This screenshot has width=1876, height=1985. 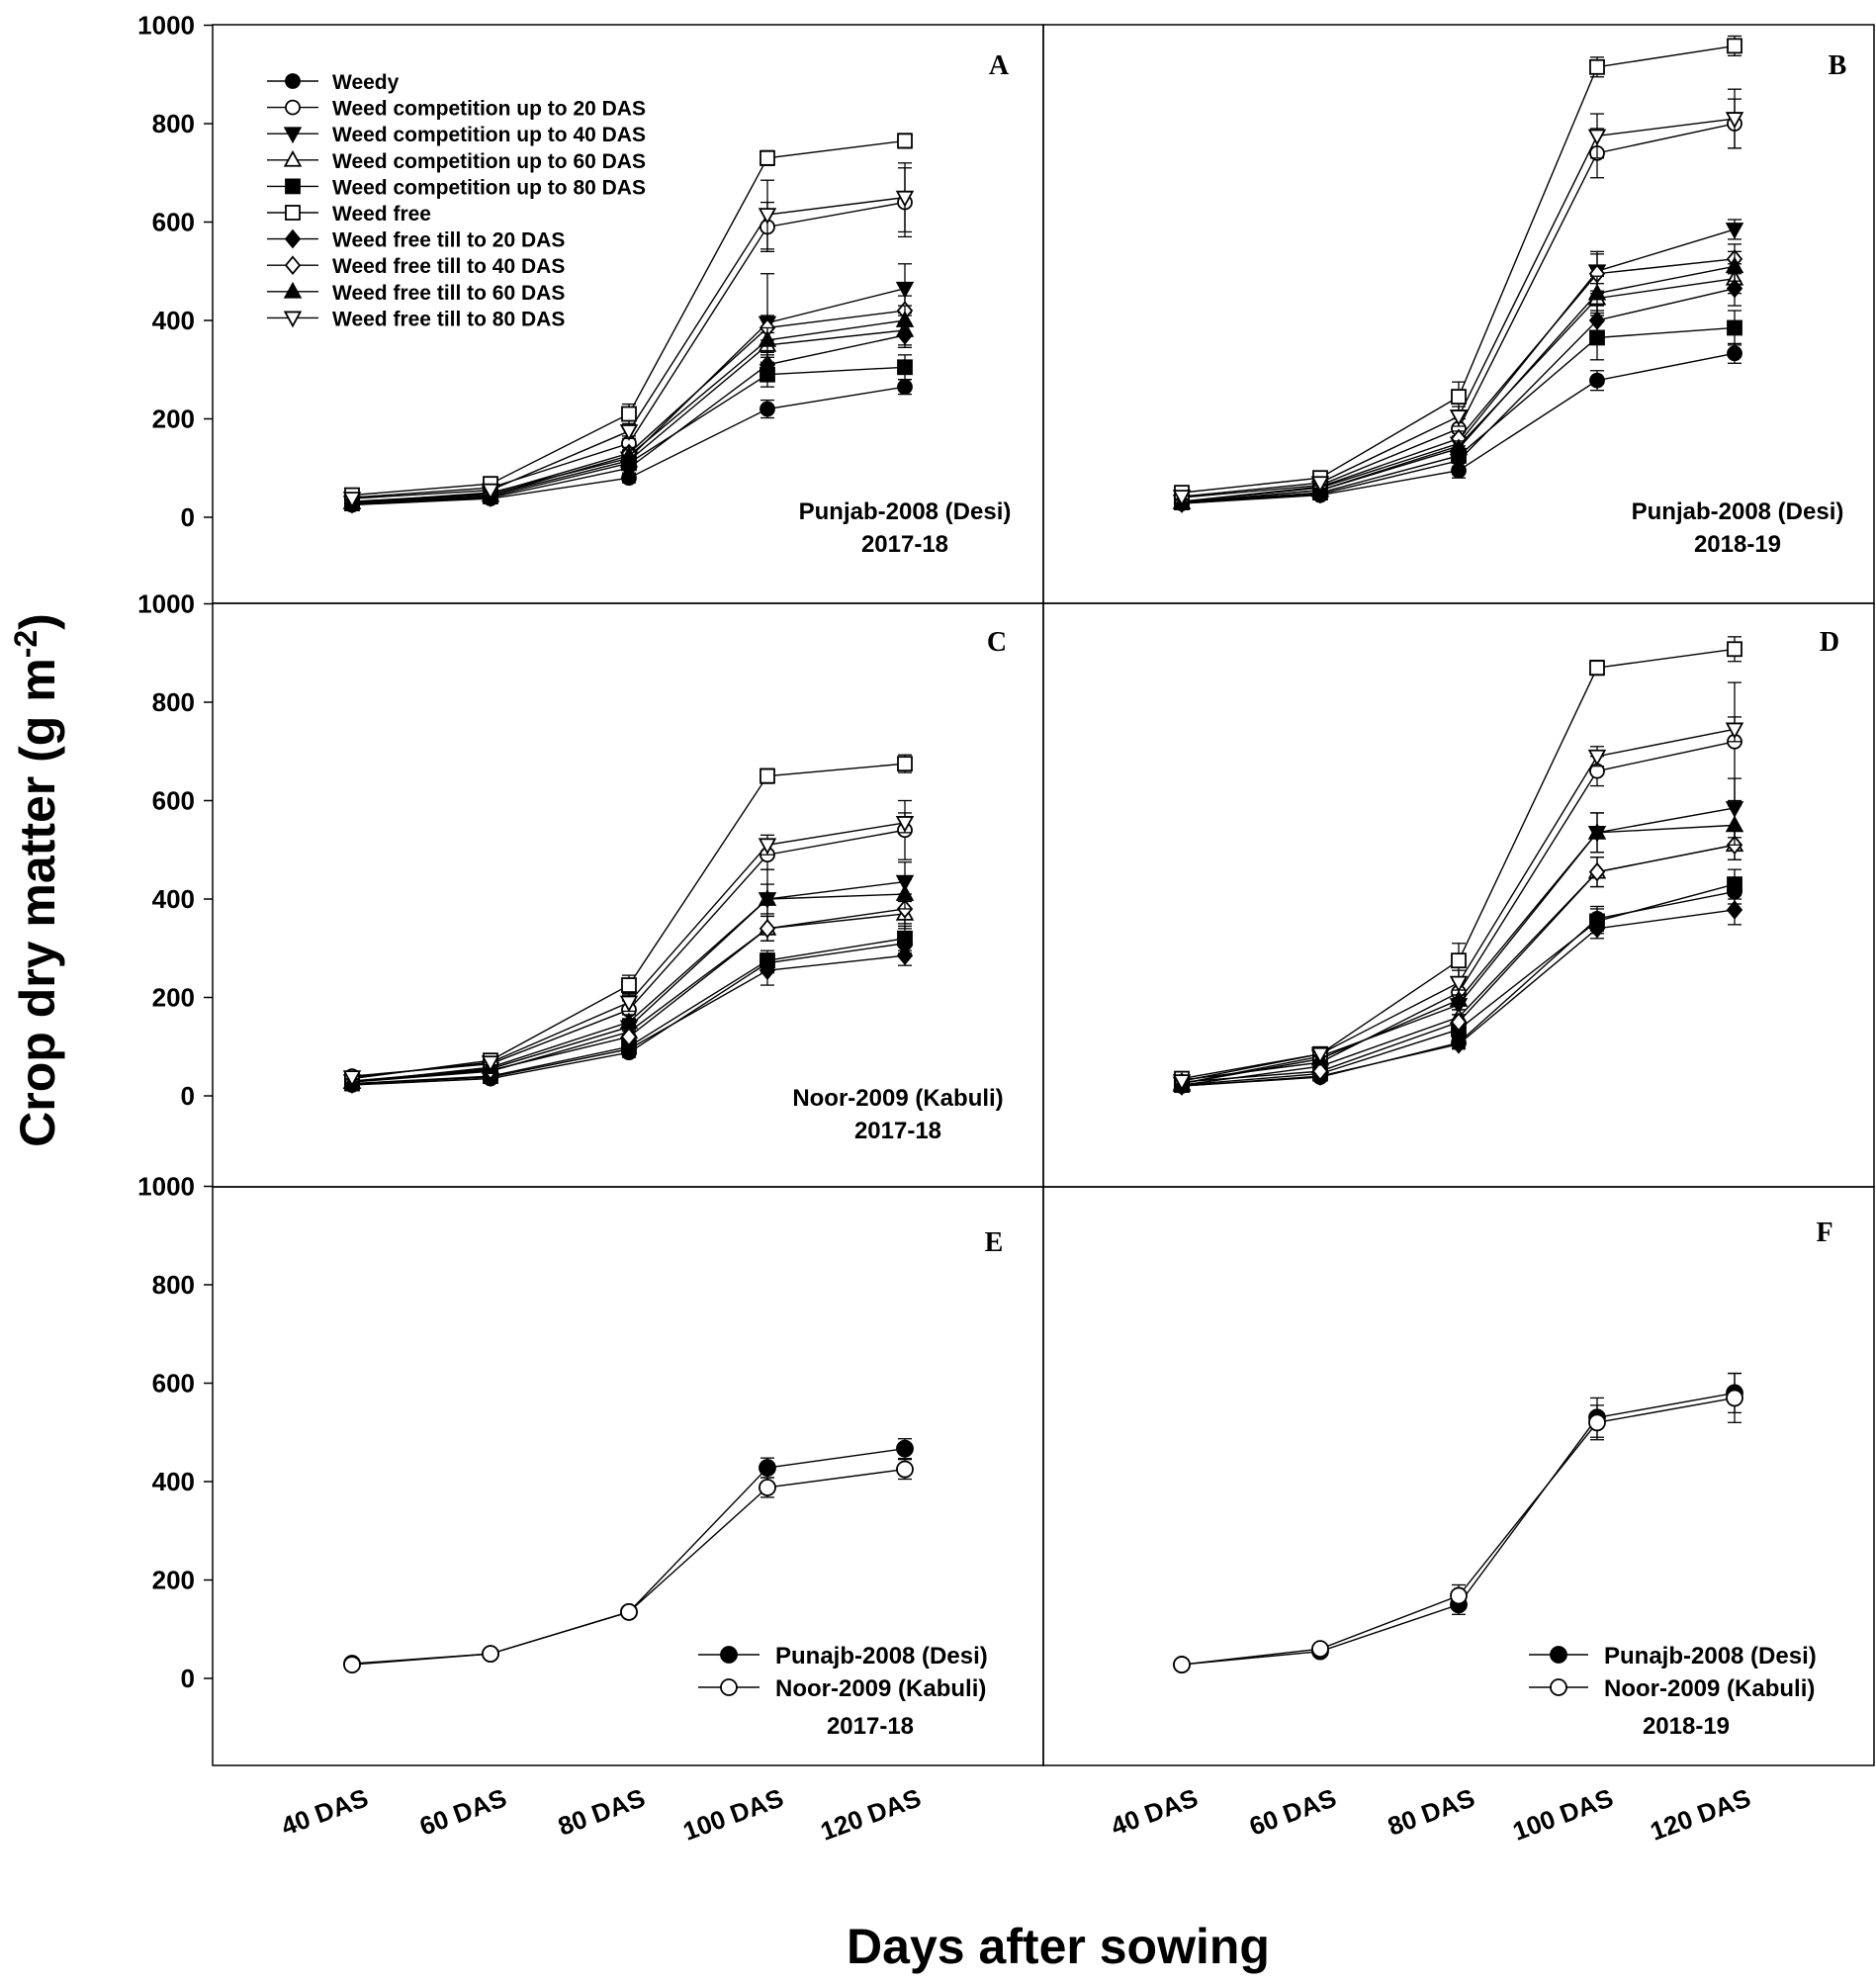 I want to click on legend-entry: Punajb-2008 (Desi), so click(x=881, y=1656).